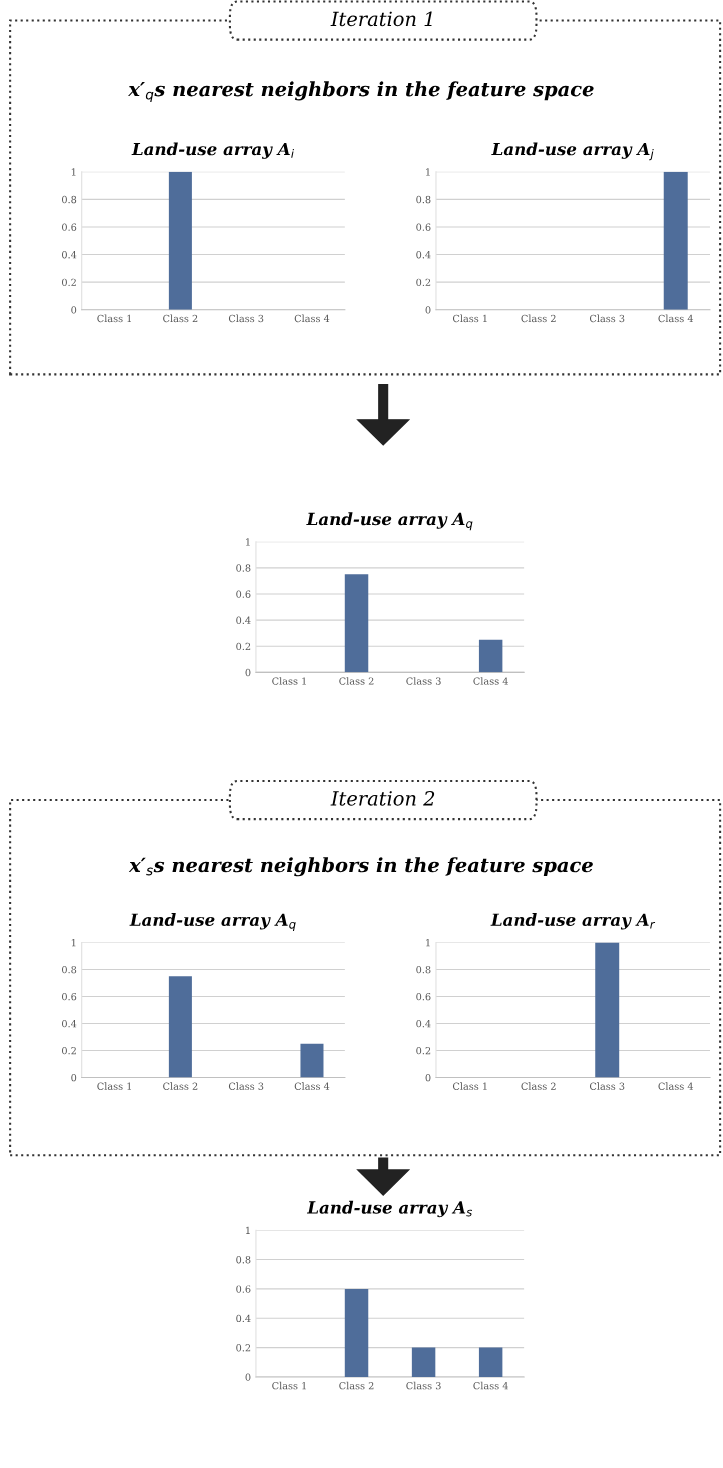 The image size is (723, 1468). I want to click on chart-title: Land-use array A$_{r}$, so click(573, 921).